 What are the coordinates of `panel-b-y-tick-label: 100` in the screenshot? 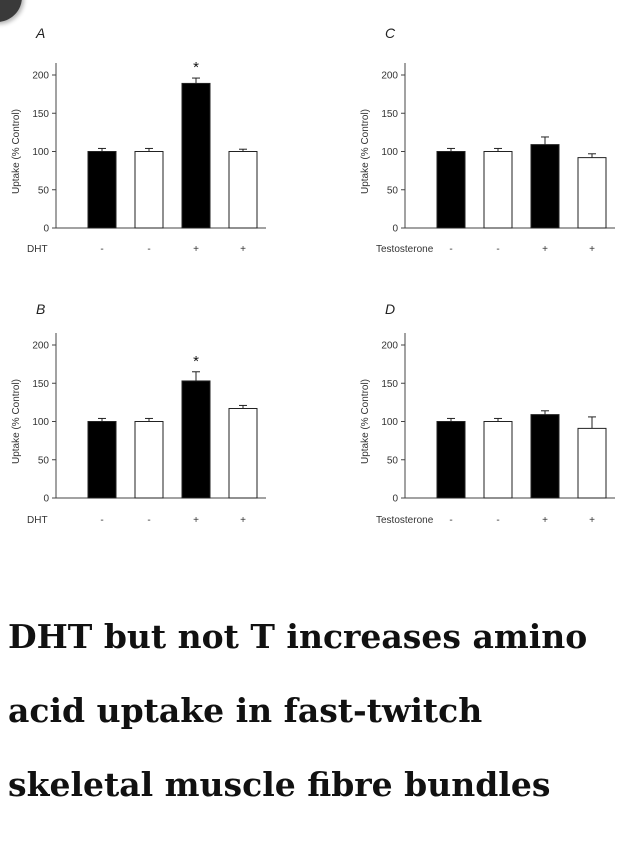 It's located at (40, 422).